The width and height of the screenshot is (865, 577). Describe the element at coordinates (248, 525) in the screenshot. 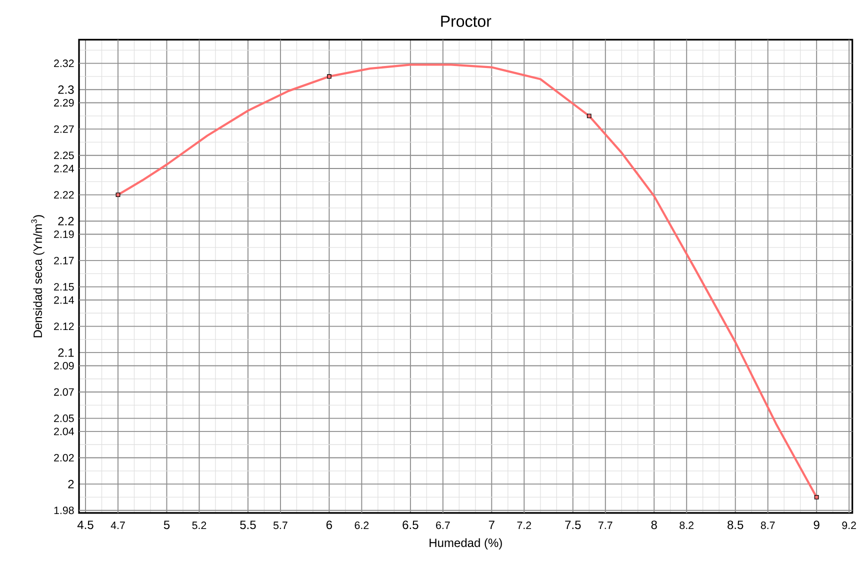

I see `x-tick-label: 5.5` at that location.